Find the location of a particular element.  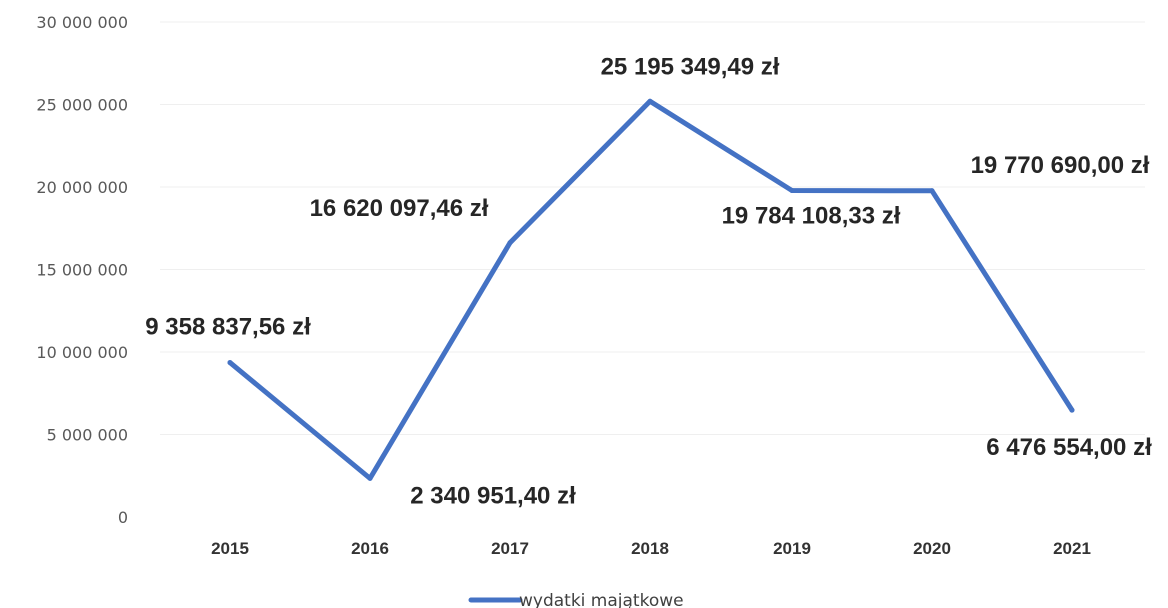

x-tick-label: 2017 is located at coordinates (510, 548).